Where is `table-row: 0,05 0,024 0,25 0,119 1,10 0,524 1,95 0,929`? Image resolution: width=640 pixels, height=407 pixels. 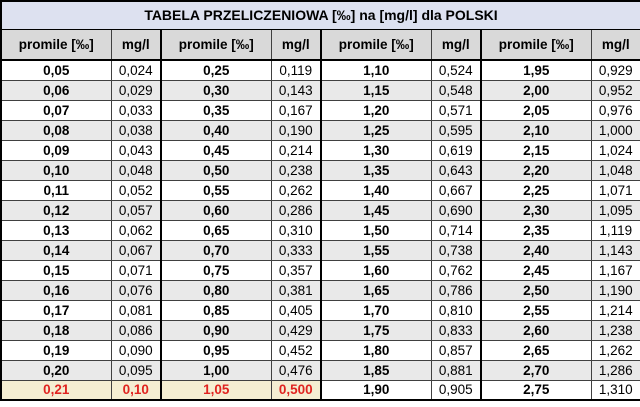 table-row: 0,05 0,024 0,25 0,119 1,10 0,524 1,95 0,929 is located at coordinates (320, 70).